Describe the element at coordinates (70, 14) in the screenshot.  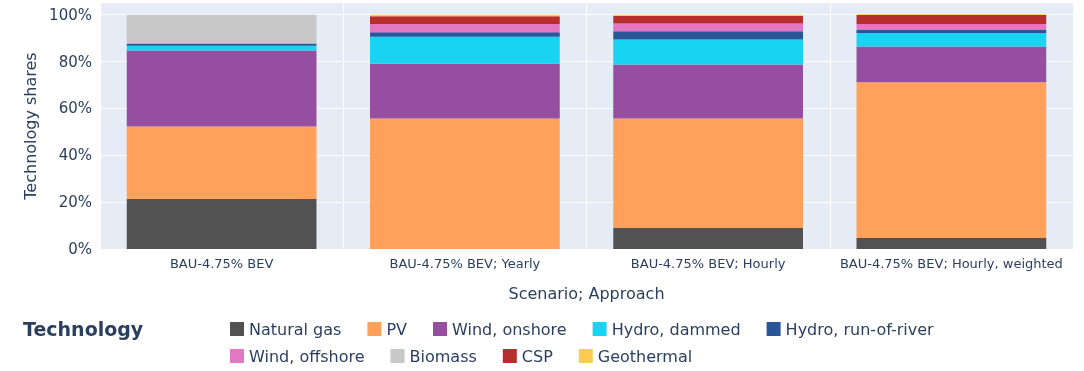
I see `y-tick-label: 100%` at that location.